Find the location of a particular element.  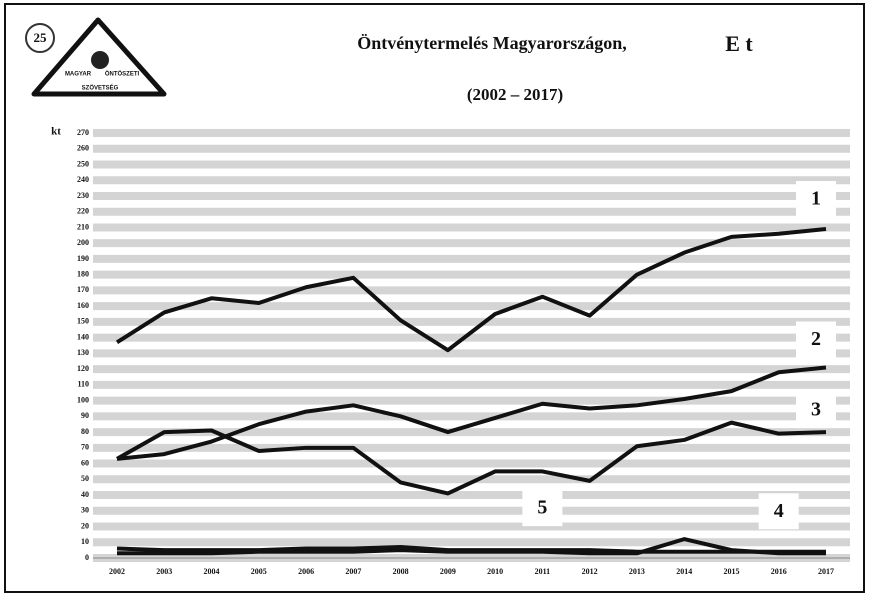

y-tick-label: 230 is located at coordinates (83, 195).